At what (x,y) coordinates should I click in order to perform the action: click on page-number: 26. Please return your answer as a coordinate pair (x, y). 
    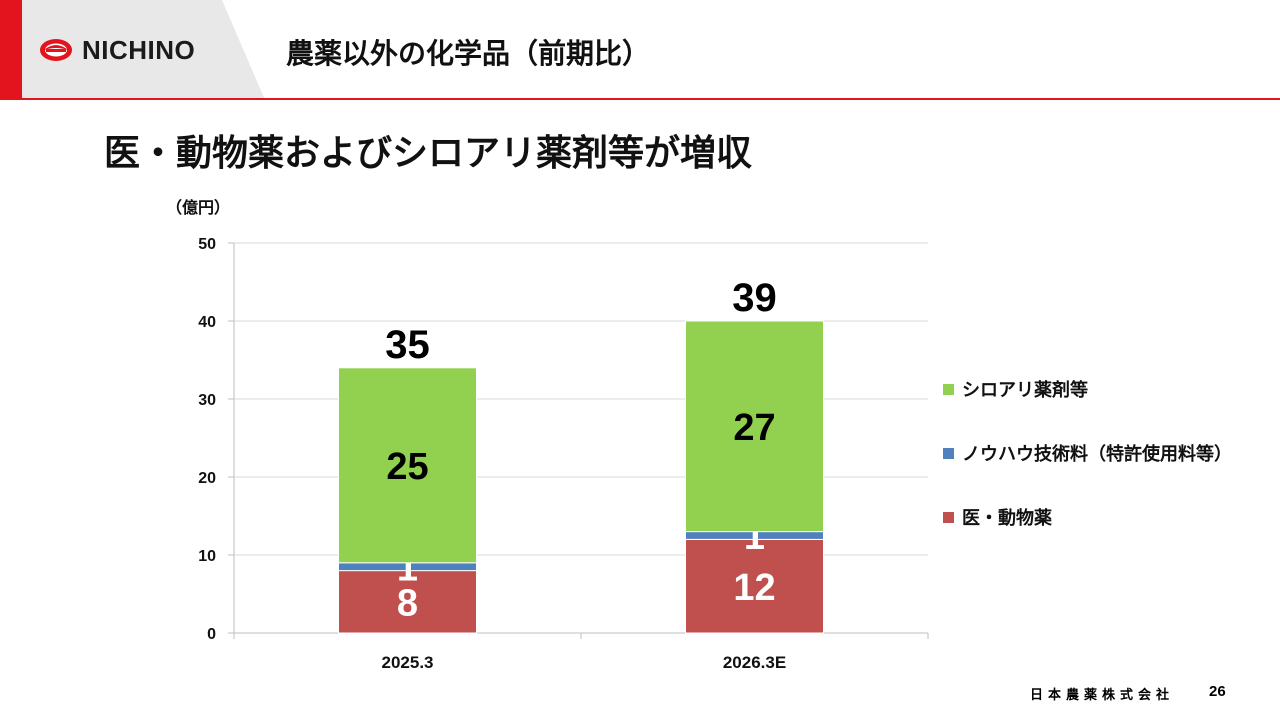
    Looking at the image, I should click on (1217, 691).